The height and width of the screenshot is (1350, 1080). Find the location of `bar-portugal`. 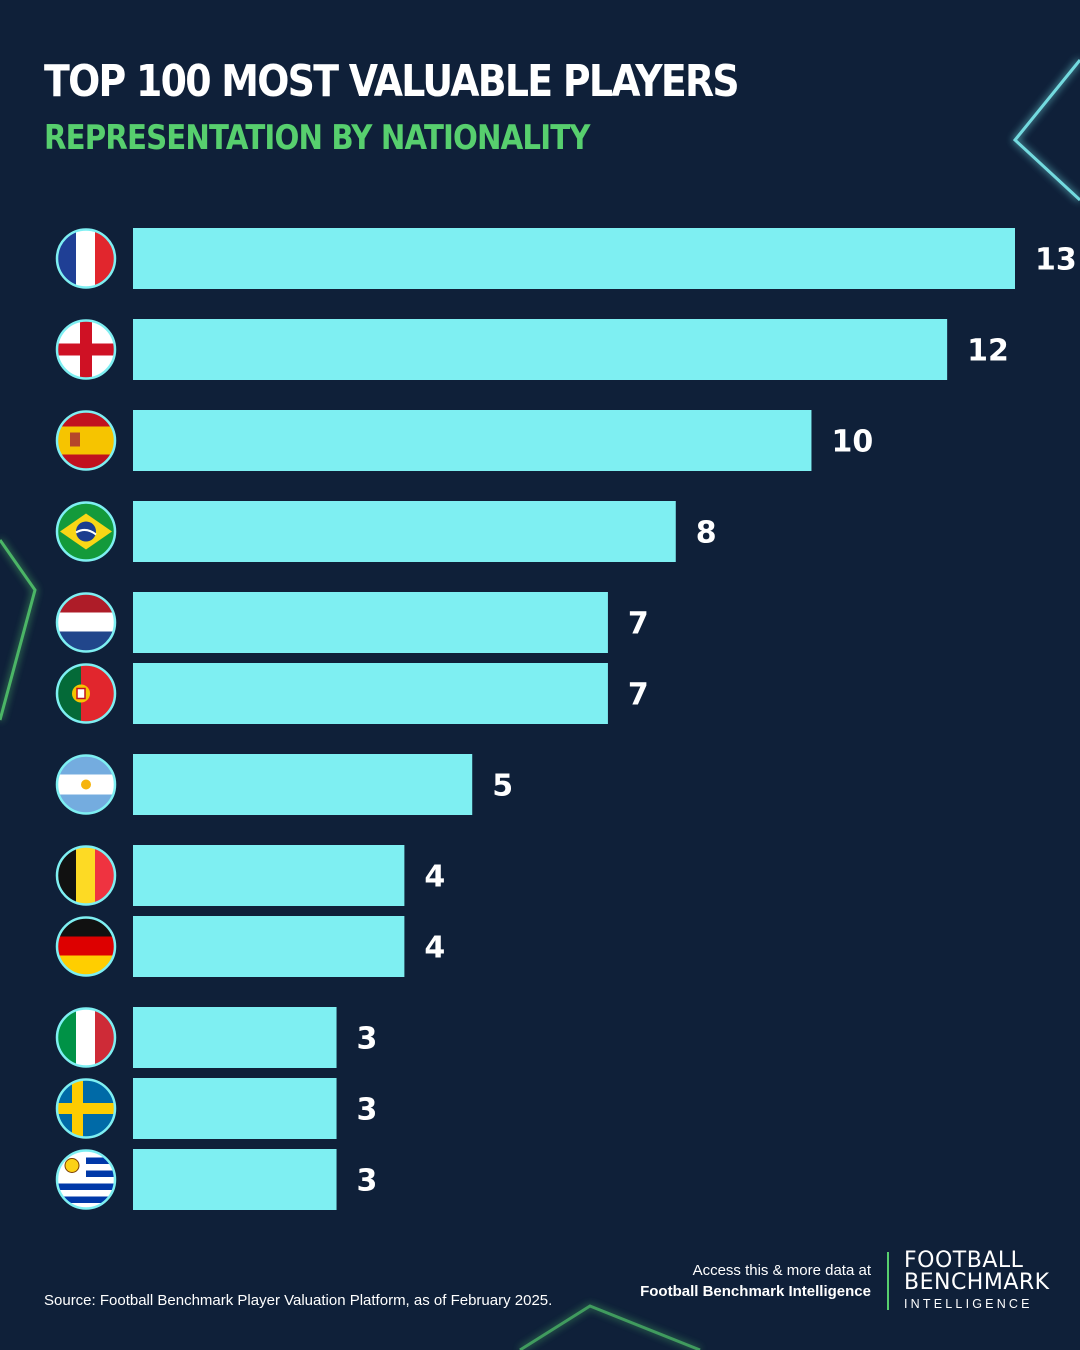

bar-portugal is located at coordinates (370, 693).